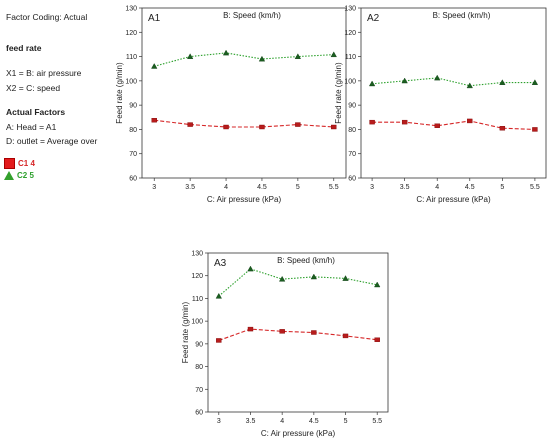 Image resolution: width=550 pixels, height=448 pixels. What do you see at coordinates (24, 48) in the screenshot?
I see `response-name: feed rate` at bounding box center [24, 48].